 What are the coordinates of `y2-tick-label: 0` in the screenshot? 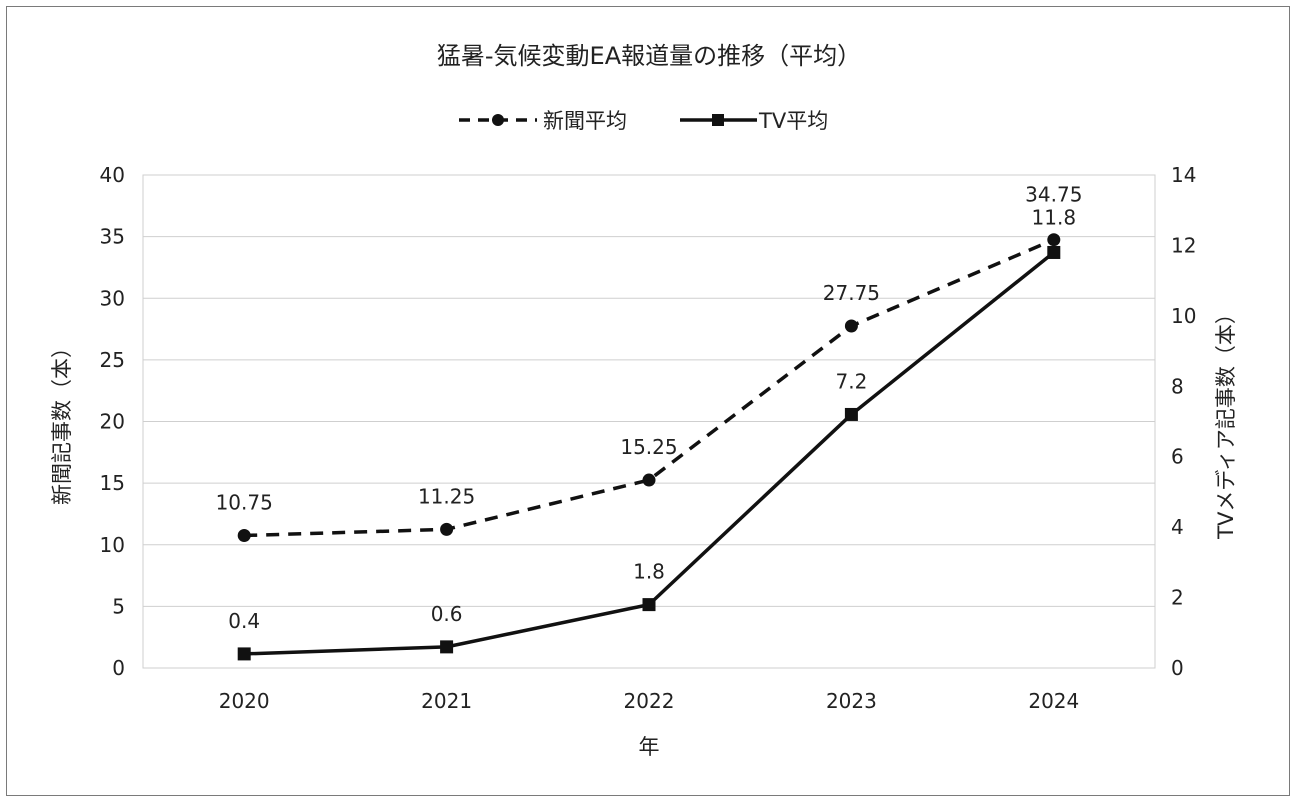 It's located at (1177, 668).